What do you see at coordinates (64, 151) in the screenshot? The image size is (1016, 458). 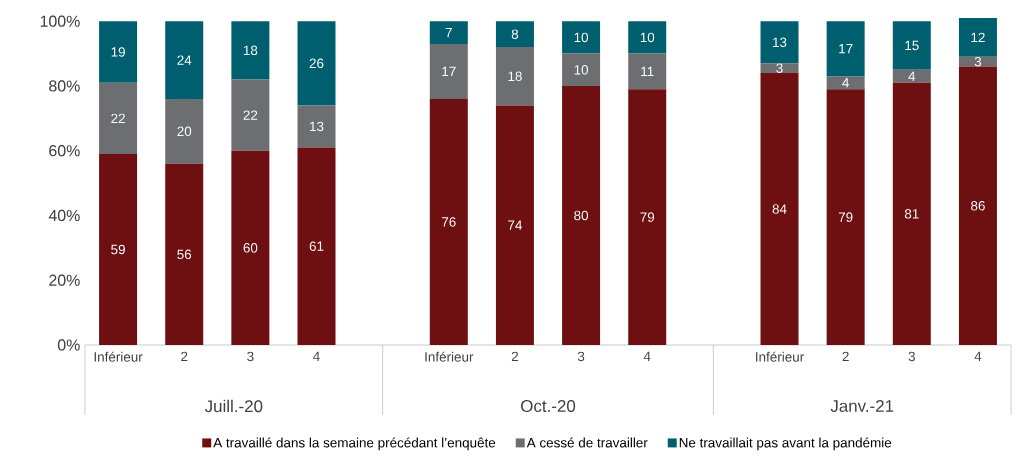 I see `y-tick-label: 60%` at bounding box center [64, 151].